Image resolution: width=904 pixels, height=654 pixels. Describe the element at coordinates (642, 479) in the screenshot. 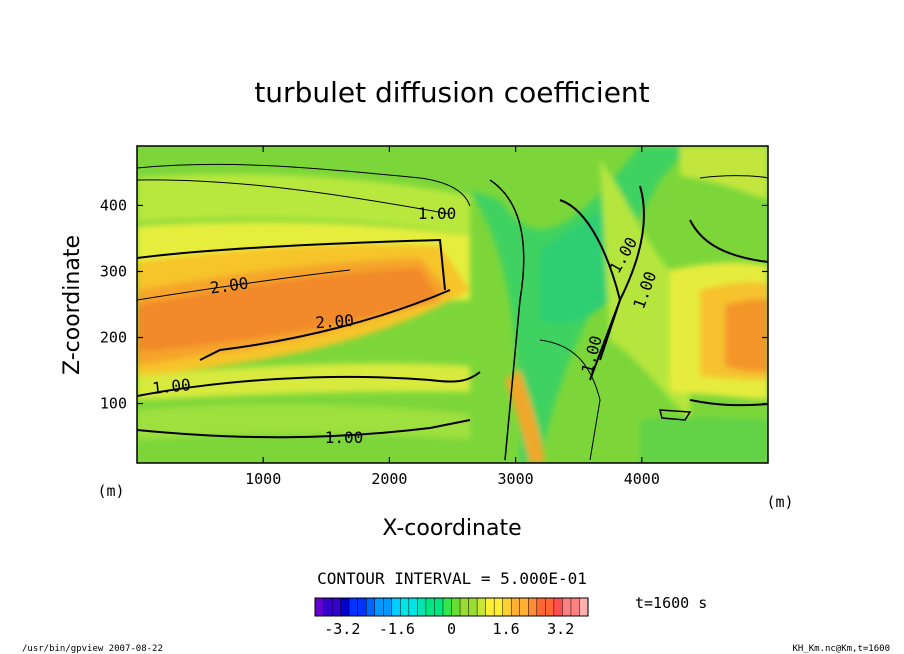

I see `x-tick-label: 4000` at that location.